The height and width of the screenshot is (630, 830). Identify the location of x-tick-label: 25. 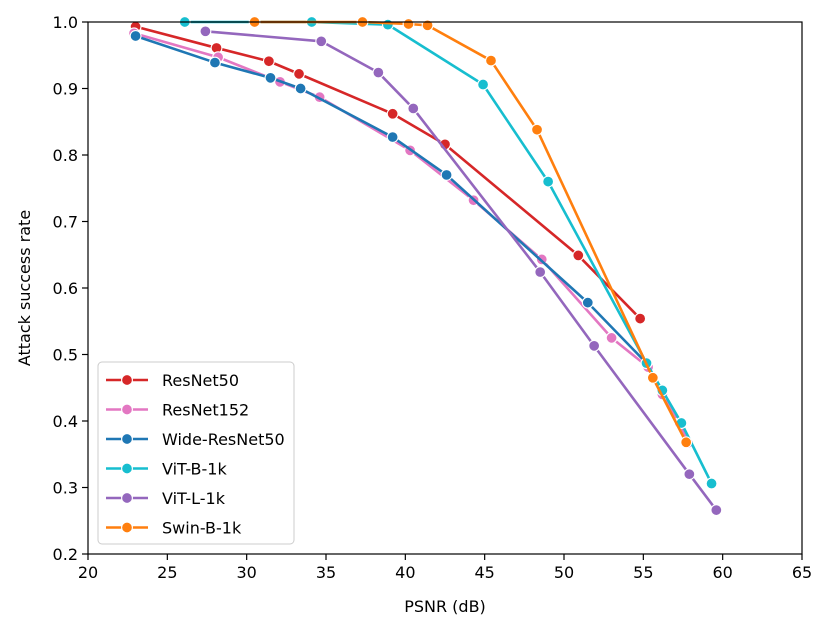
(167, 572).